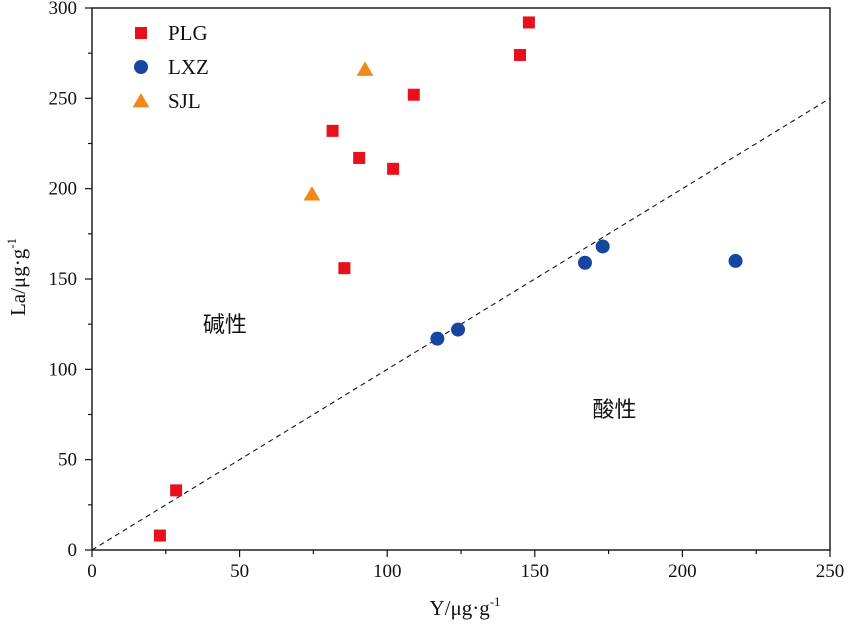 This screenshot has height=627, width=850. Describe the element at coordinates (11, 243) in the screenshot. I see `y-axis-title-superscript: -1` at that location.